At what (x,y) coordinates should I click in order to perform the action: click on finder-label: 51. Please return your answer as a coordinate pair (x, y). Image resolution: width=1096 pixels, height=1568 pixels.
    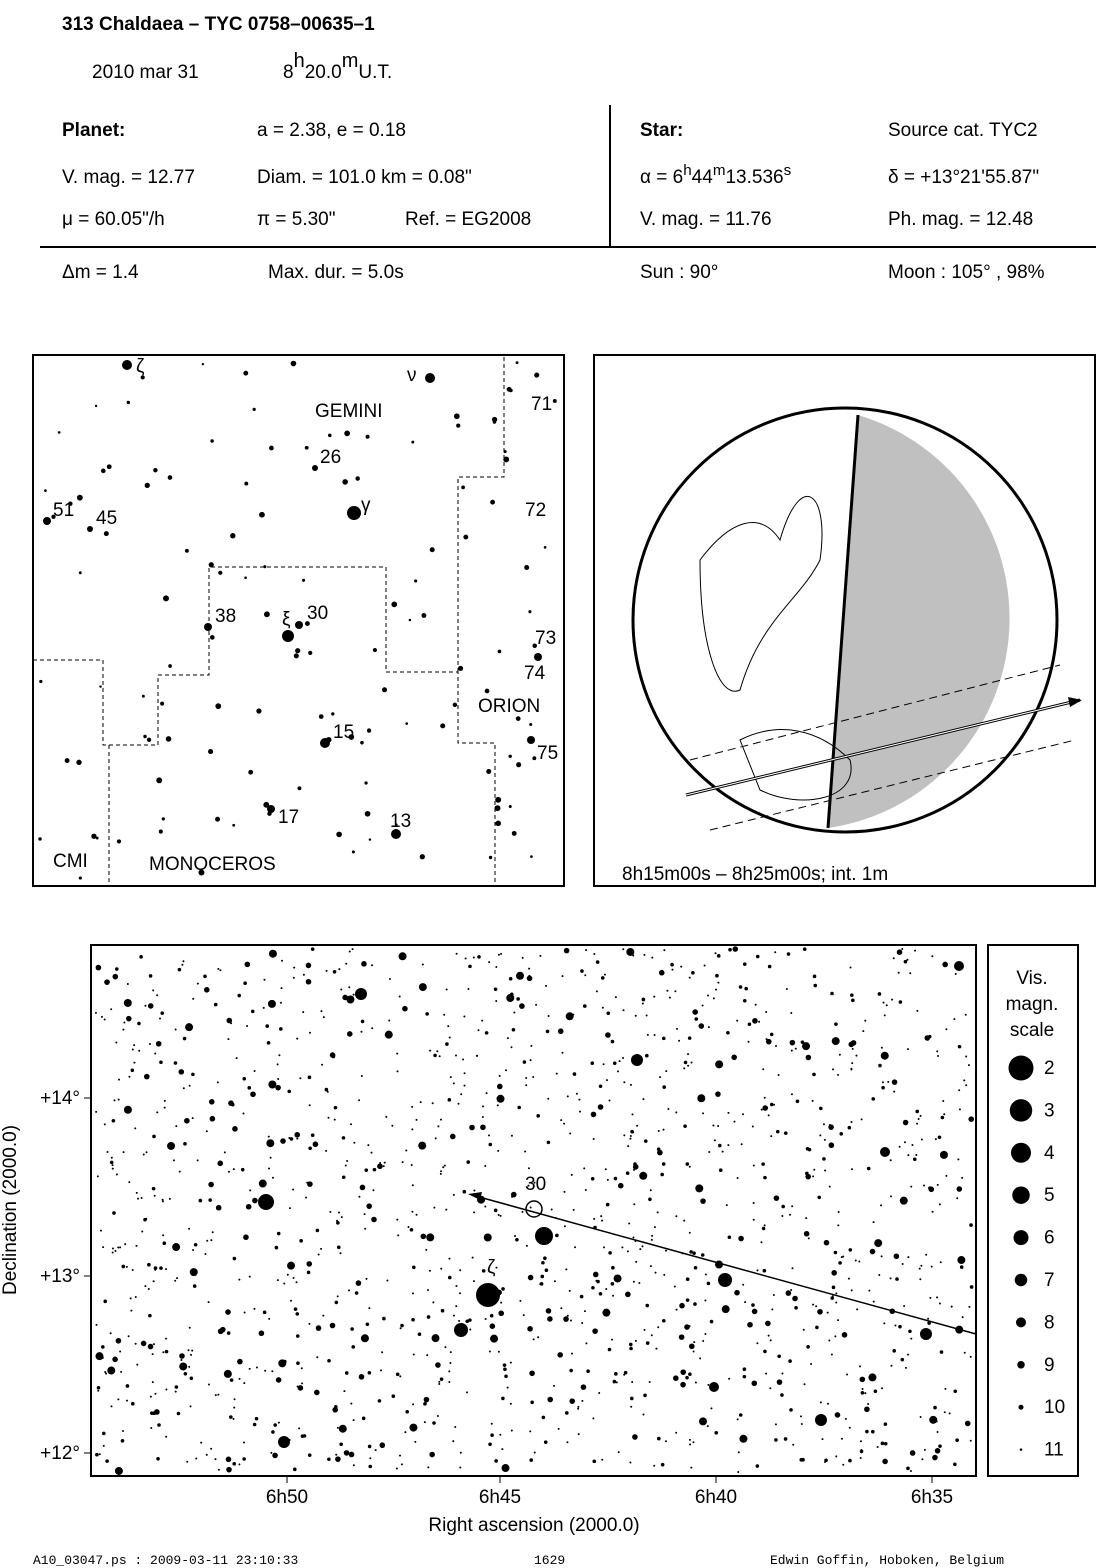
    Looking at the image, I should click on (63, 510).